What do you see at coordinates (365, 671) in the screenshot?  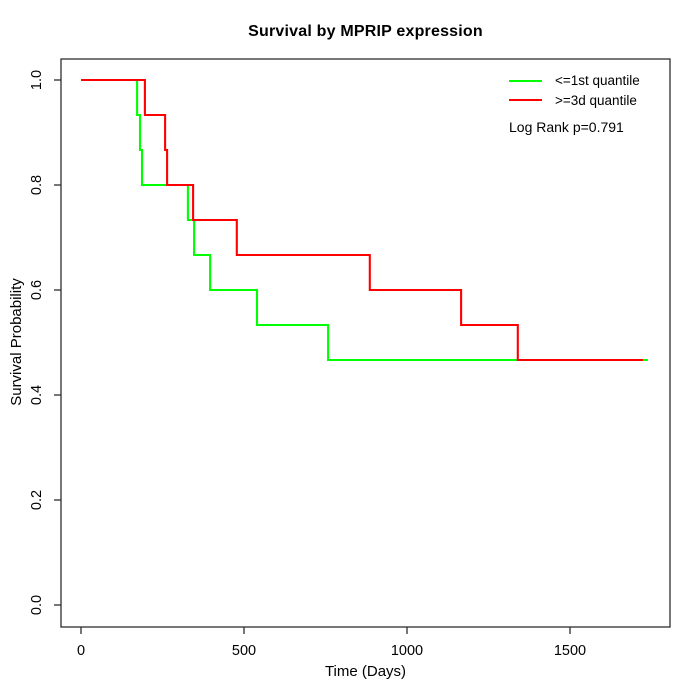 I see `x-axis-title: Time (Days)` at bounding box center [365, 671].